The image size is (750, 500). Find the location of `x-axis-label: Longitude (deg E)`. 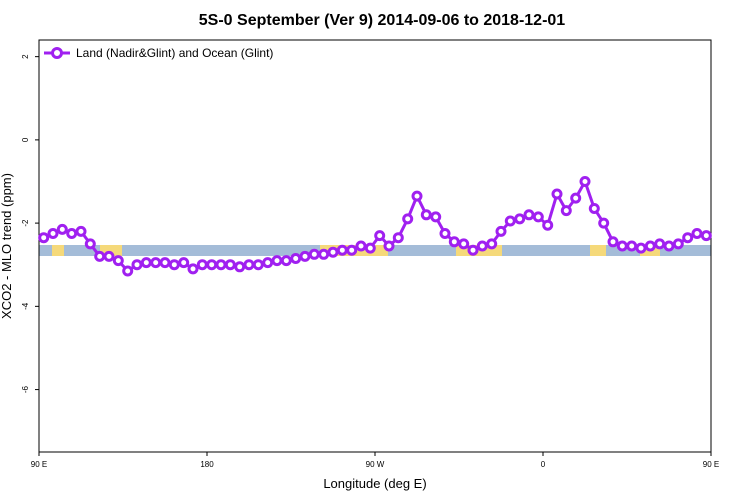

x-axis-label: Longitude (deg E) is located at coordinates (374, 483).